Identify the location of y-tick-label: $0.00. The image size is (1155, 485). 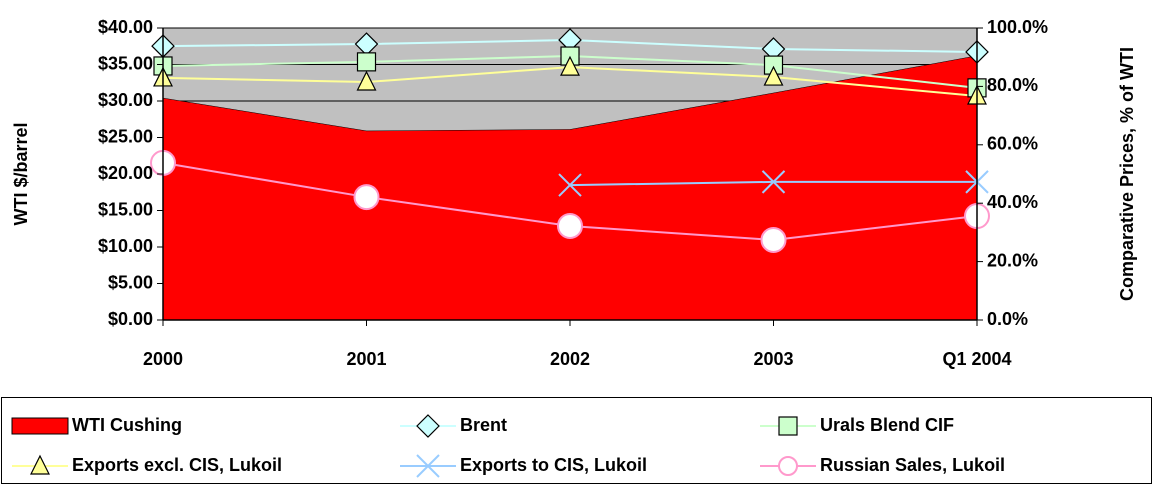
(130, 319).